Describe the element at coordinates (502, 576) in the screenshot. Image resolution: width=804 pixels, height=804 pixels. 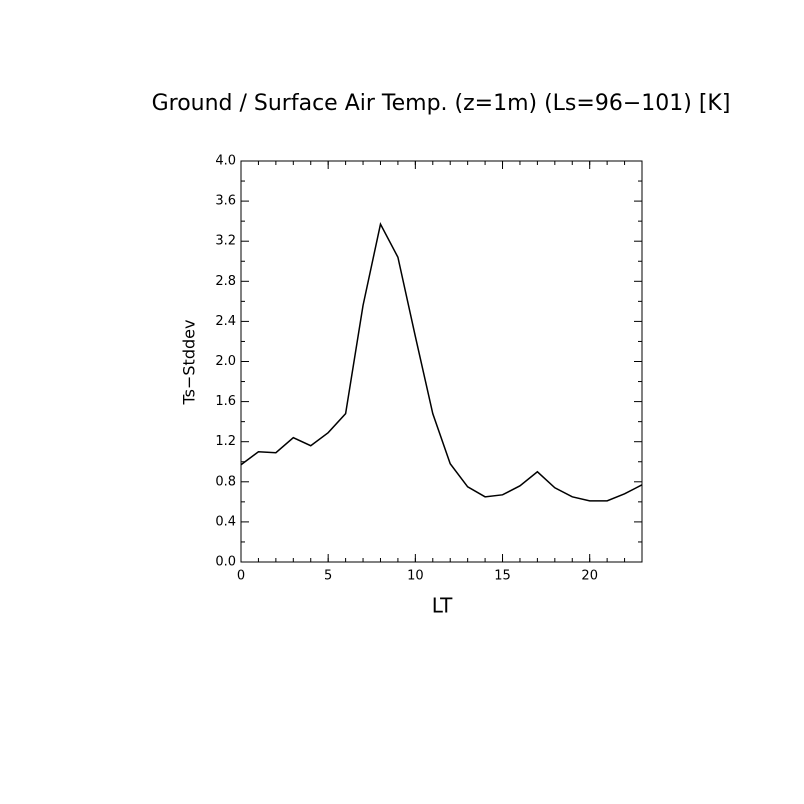
I see `x-tick-label: 15` at that location.